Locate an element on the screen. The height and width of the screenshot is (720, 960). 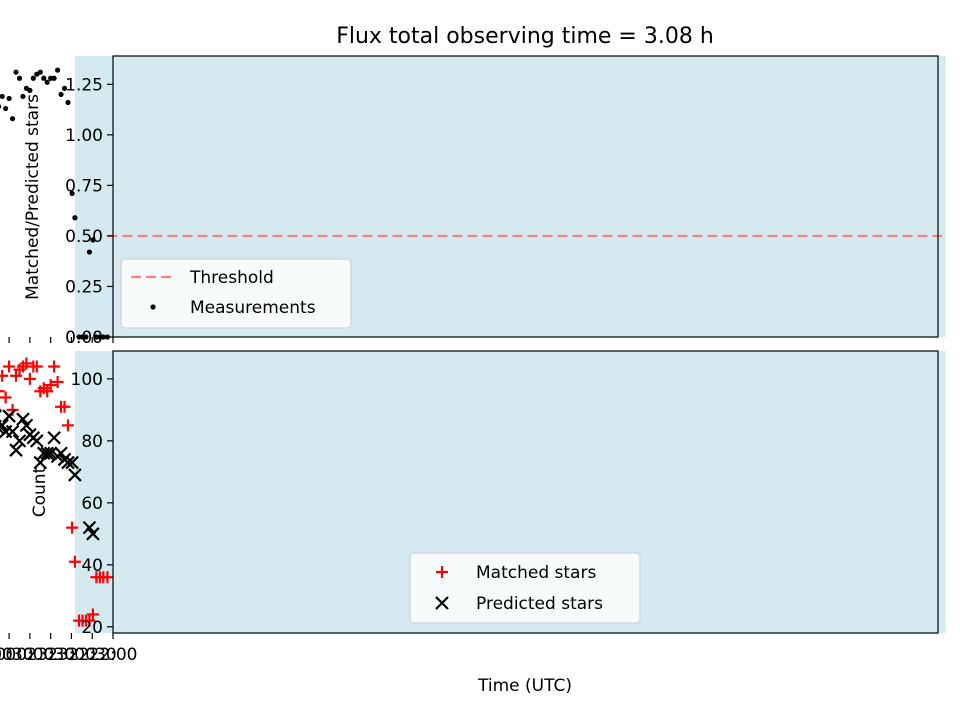
y-tick-label: 1.00 is located at coordinates (84, 136).